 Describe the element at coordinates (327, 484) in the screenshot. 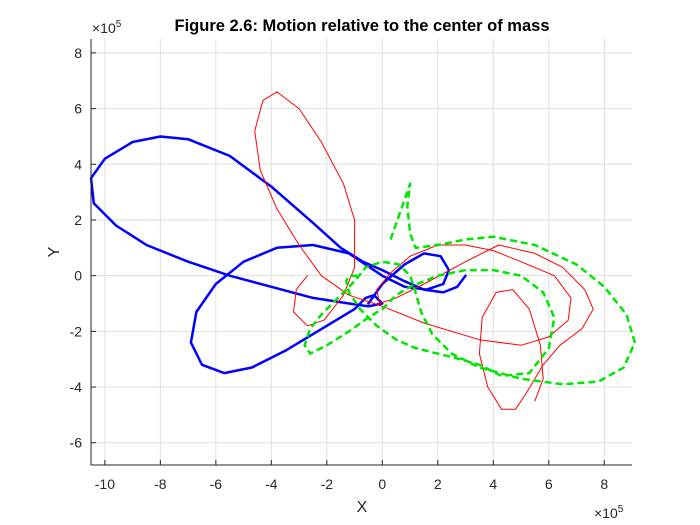

I see `x-tick-label-4: -2` at that location.